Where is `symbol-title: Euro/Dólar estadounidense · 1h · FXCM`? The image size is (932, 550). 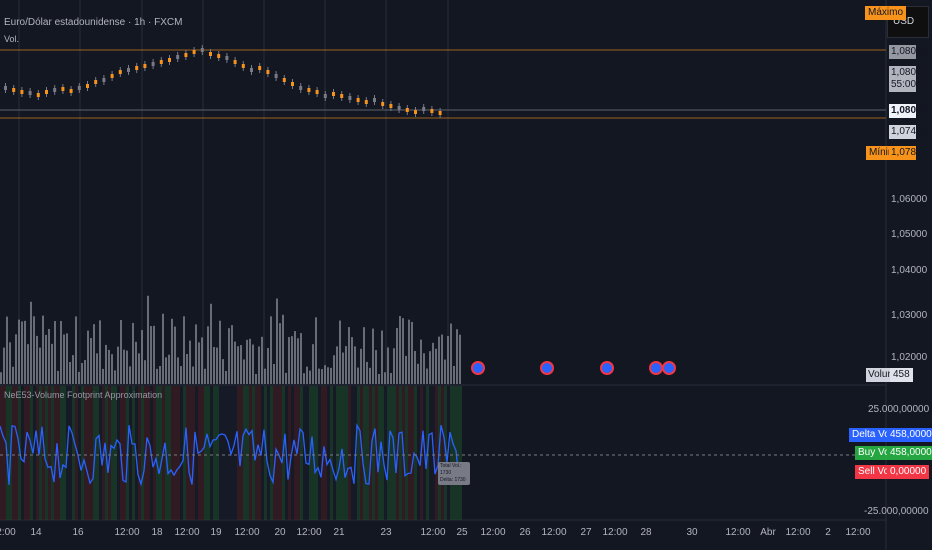
symbol-title: Euro/Dólar estadounidense · 1h · FXCM is located at coordinates (93, 22).